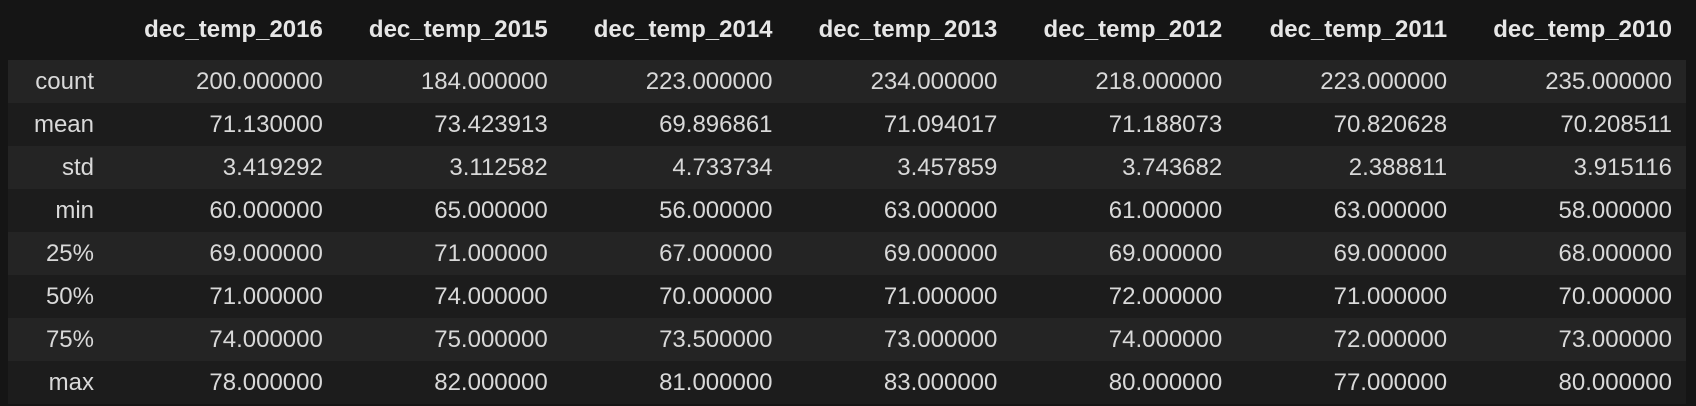 This screenshot has width=1696, height=406. What do you see at coordinates (899, 124) in the screenshot?
I see `table-cell: 71.094017` at bounding box center [899, 124].